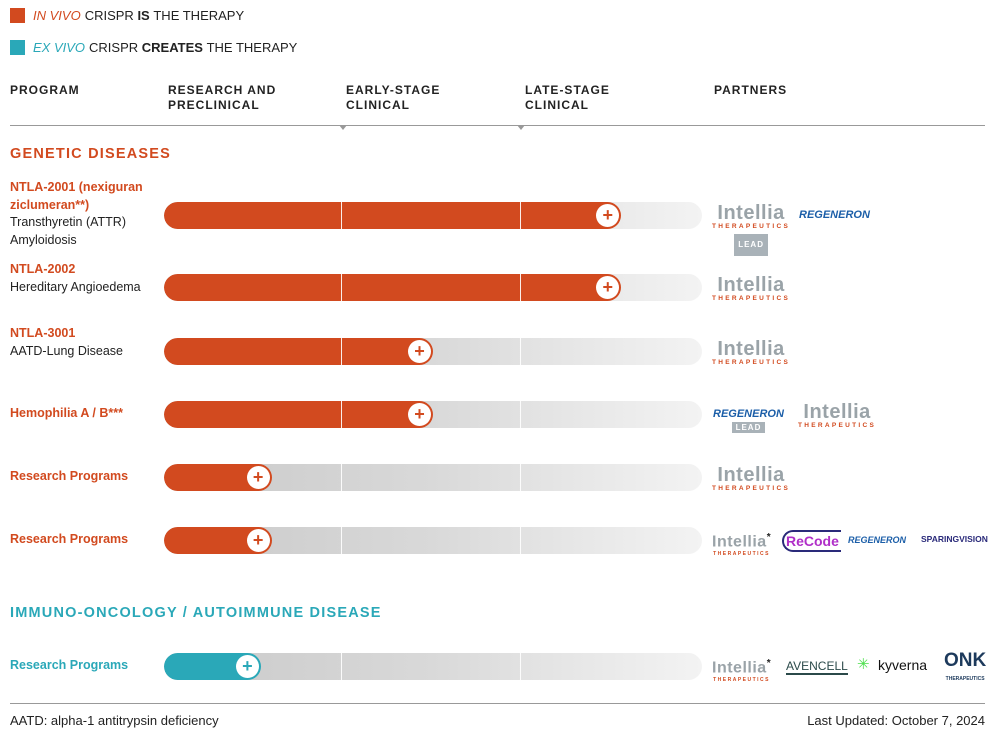  I want to click on program-label: Hemophilia A / B***, so click(85, 414).